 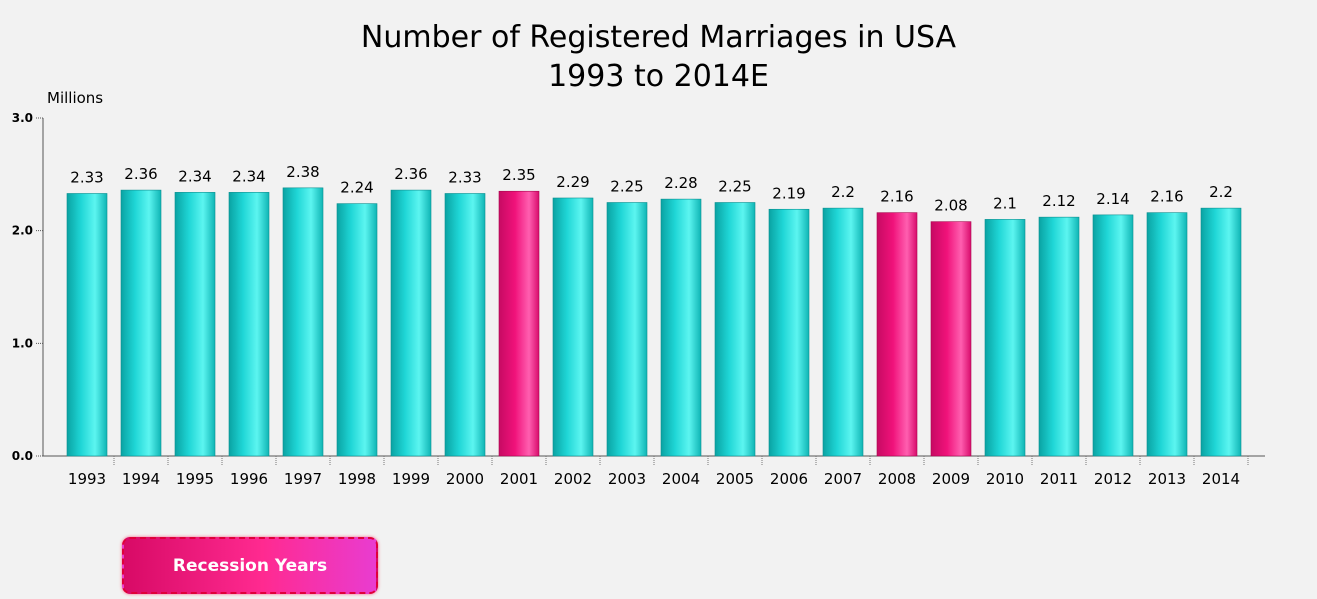 I want to click on x-tick-label-1995: 1995, so click(x=195, y=479).